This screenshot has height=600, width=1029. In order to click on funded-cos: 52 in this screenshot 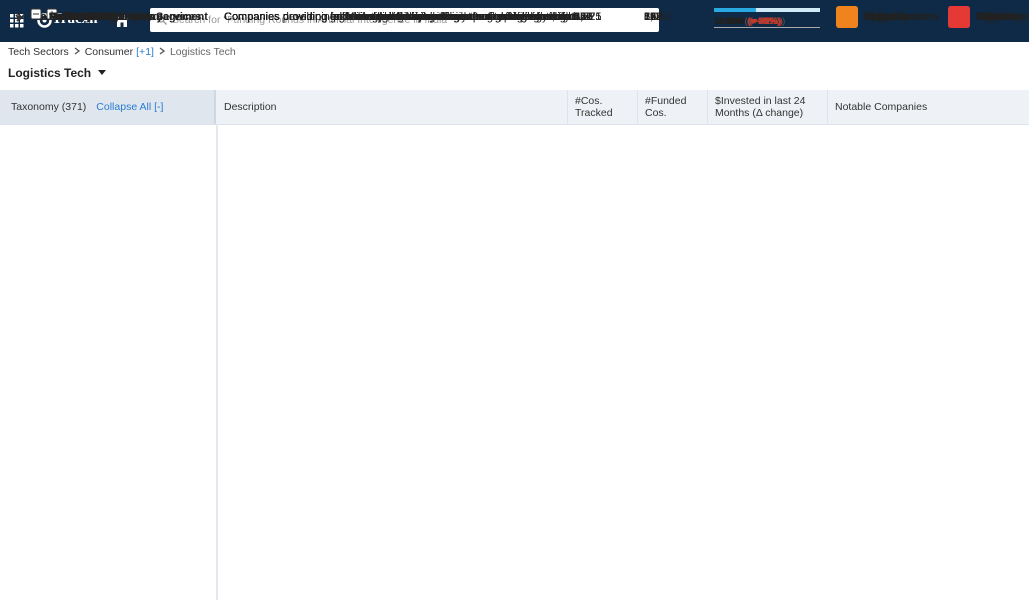, I will do `click(650, 16)`.